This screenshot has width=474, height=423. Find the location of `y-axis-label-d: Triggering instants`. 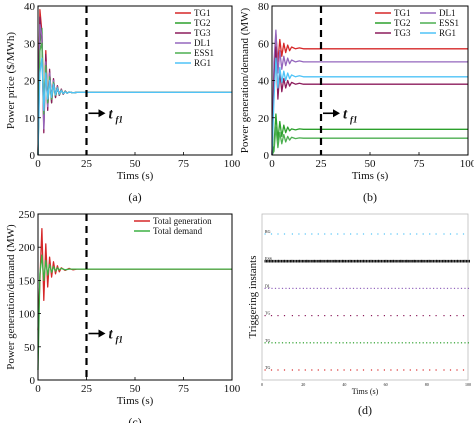

y-axis-label-d: Triggering instants is located at coordinates (253, 296).